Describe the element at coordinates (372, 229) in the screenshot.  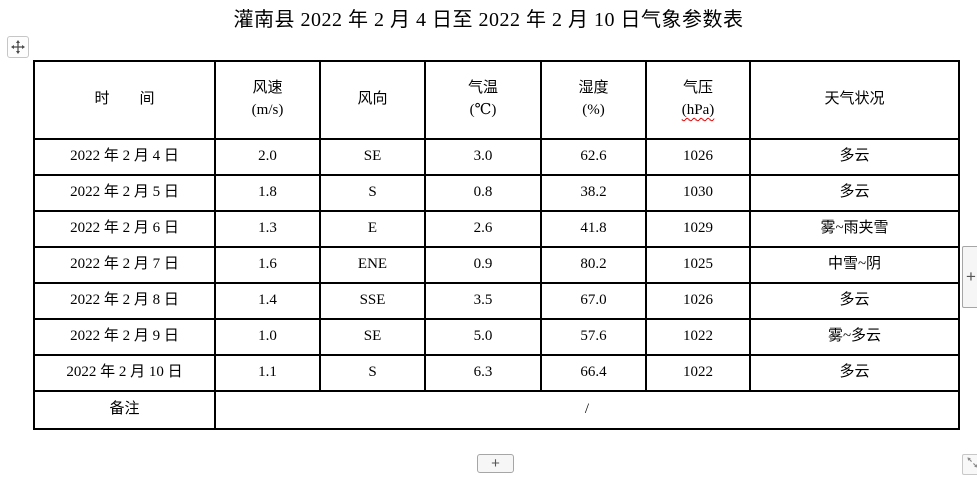
I see `cell-wind-direction: E` at that location.